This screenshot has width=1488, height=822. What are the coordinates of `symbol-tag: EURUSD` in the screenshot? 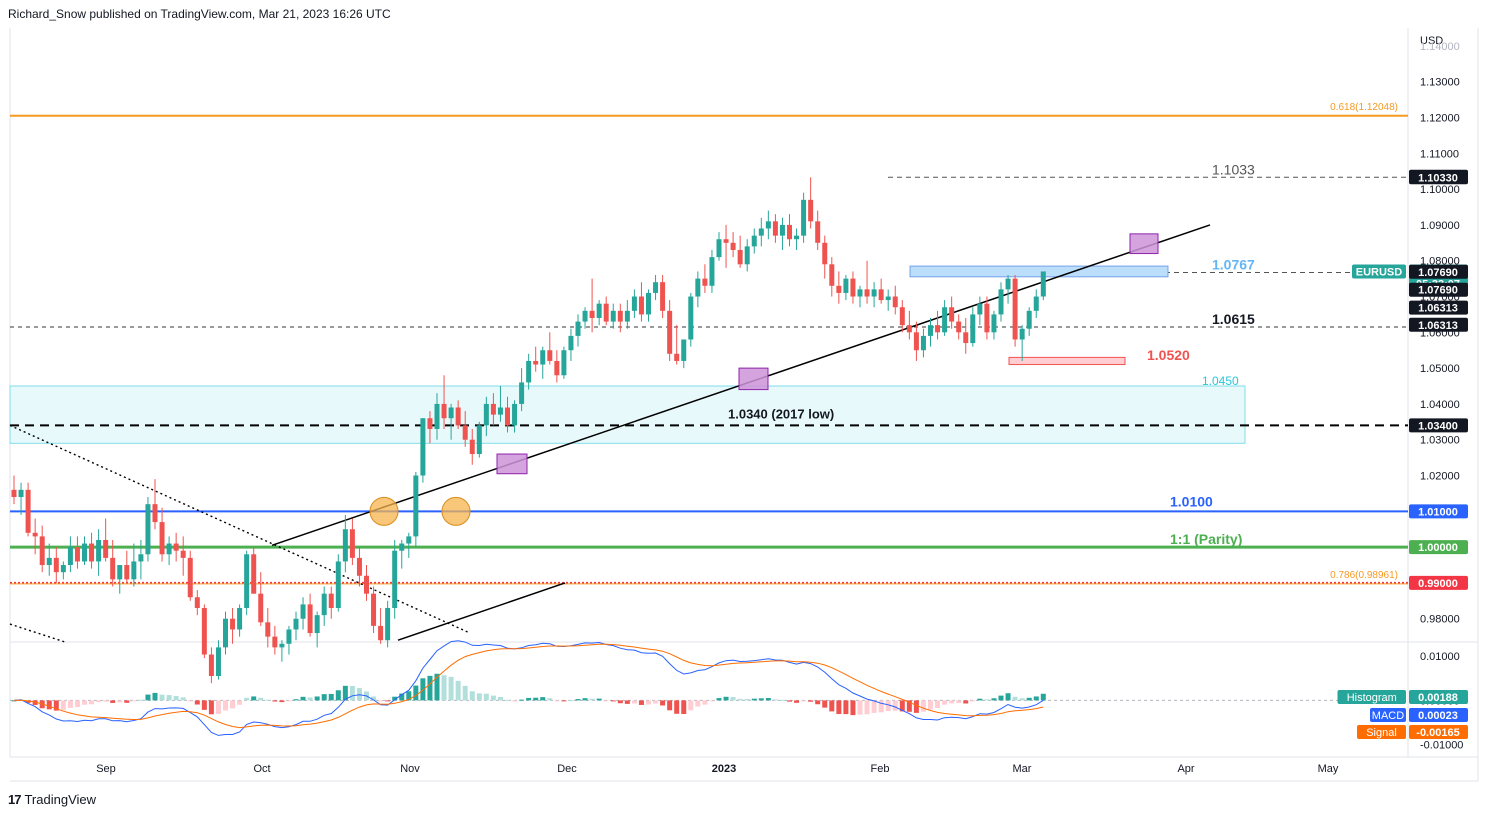 It's located at (1379, 272).